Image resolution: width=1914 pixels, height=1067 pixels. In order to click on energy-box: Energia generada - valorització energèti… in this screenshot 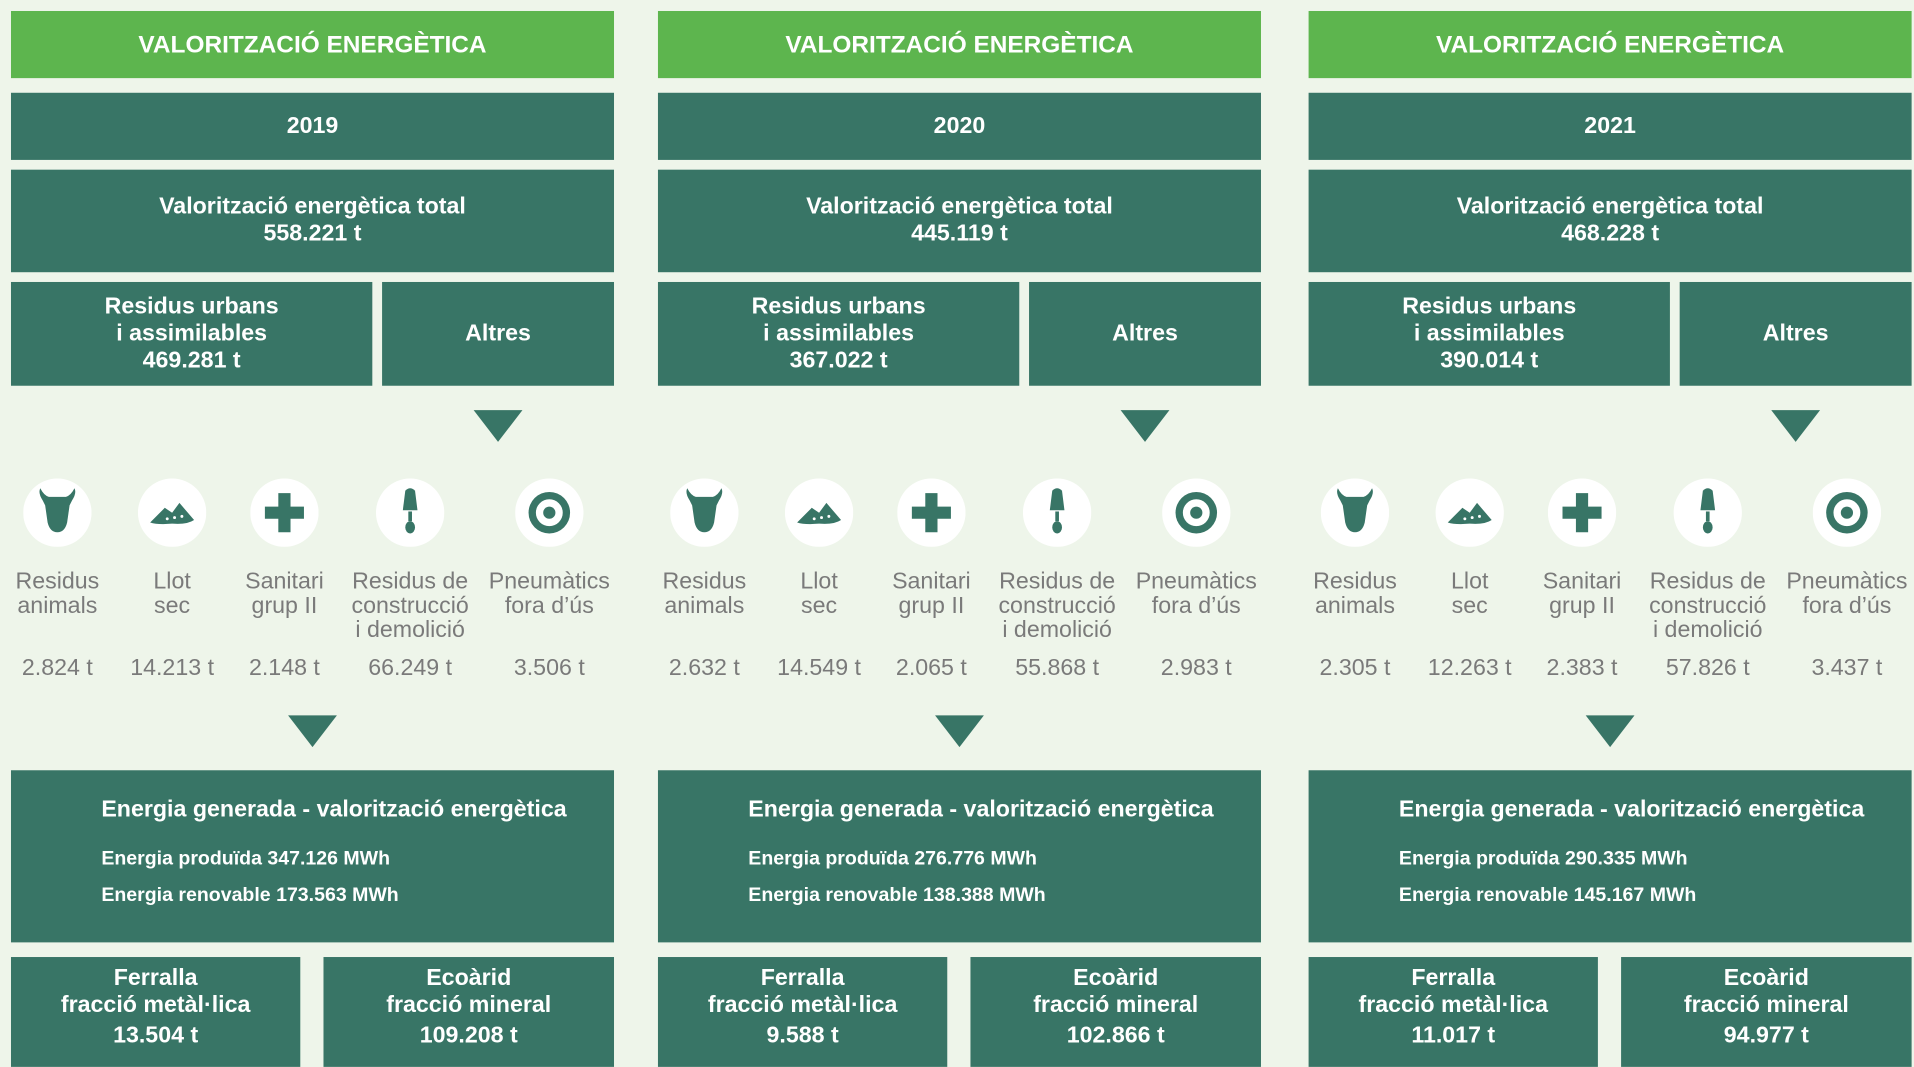, I will do `click(959, 856)`.